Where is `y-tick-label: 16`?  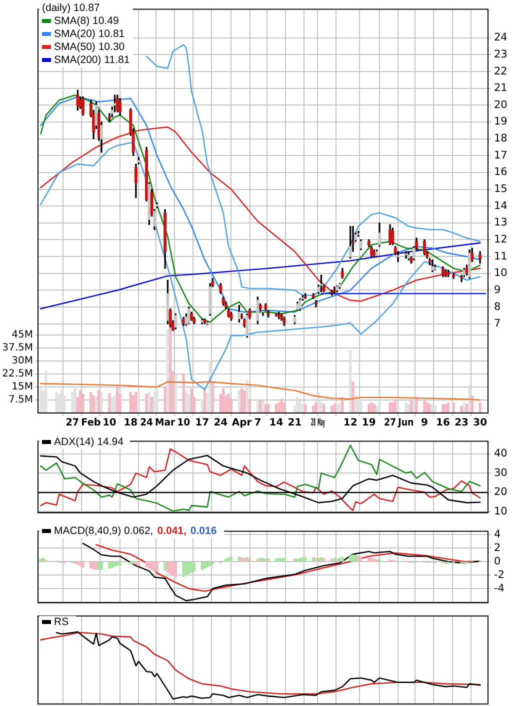
y-tick-label: 16 is located at coordinates (501, 172).